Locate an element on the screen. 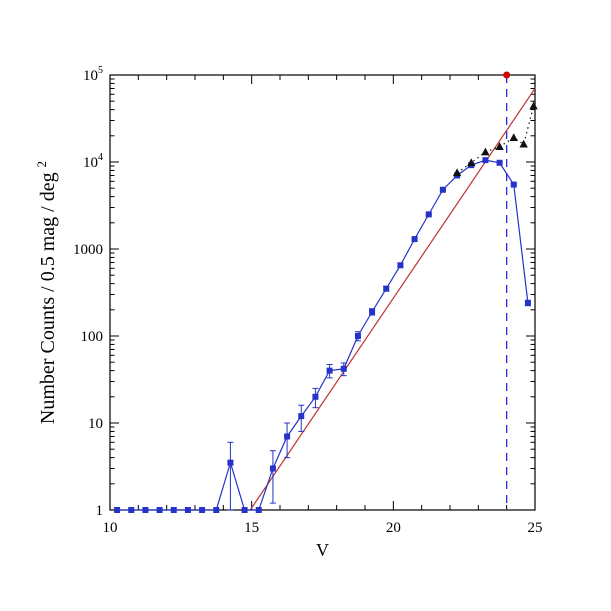 The height and width of the screenshot is (611, 611). series-model-counts is located at coordinates (495, 139).